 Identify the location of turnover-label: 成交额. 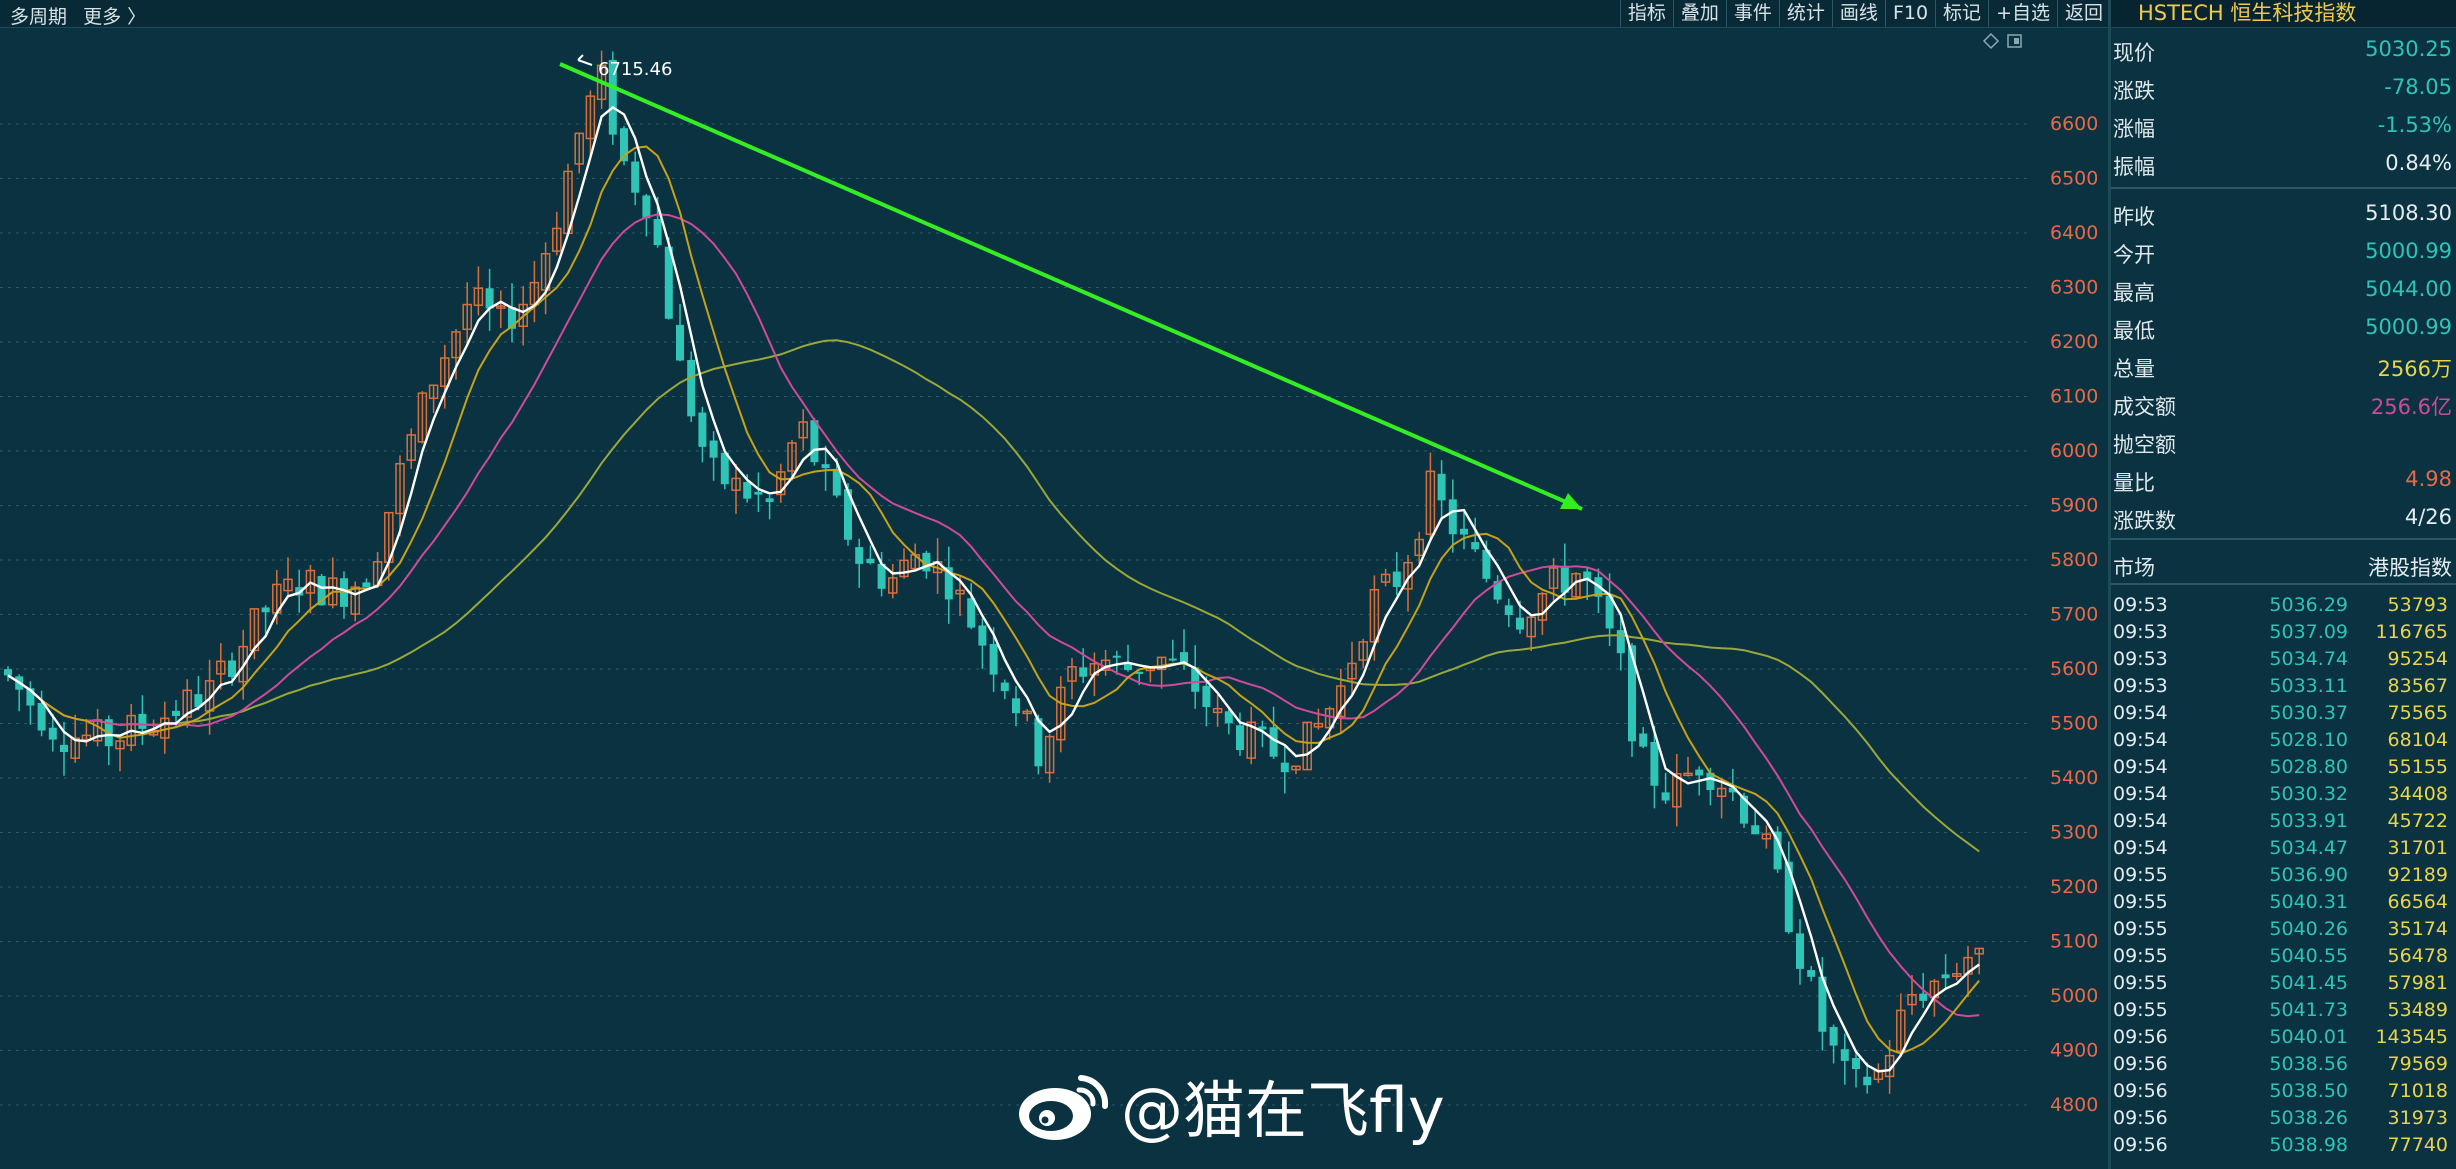
(2144, 407).